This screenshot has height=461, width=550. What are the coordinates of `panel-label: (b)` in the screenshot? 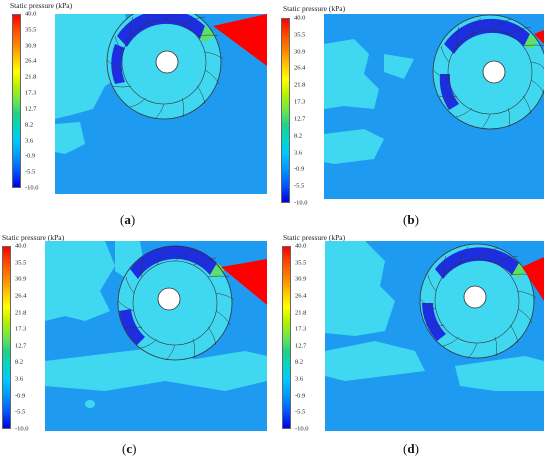 It's located at (411, 219).